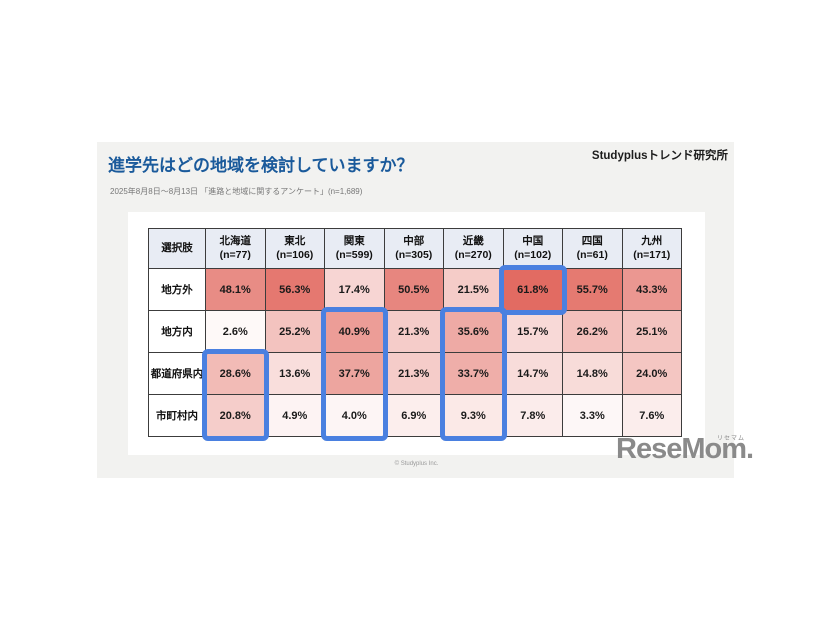 The image size is (826, 620). I want to click on row-header-4: 市町村内, so click(177, 415).